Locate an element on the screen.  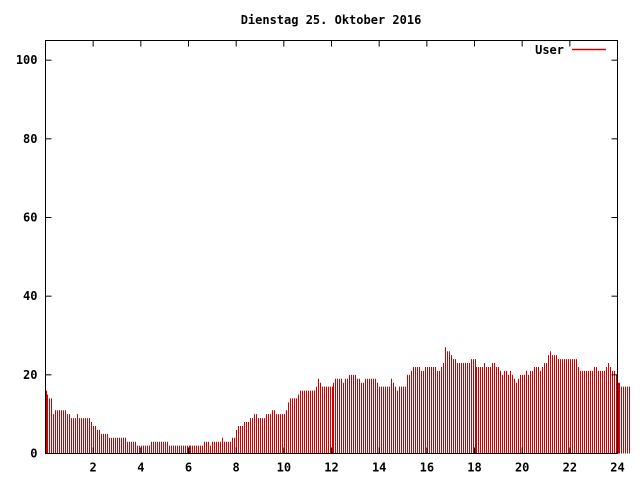
y-tick-label: 0 is located at coordinates (33, 454).